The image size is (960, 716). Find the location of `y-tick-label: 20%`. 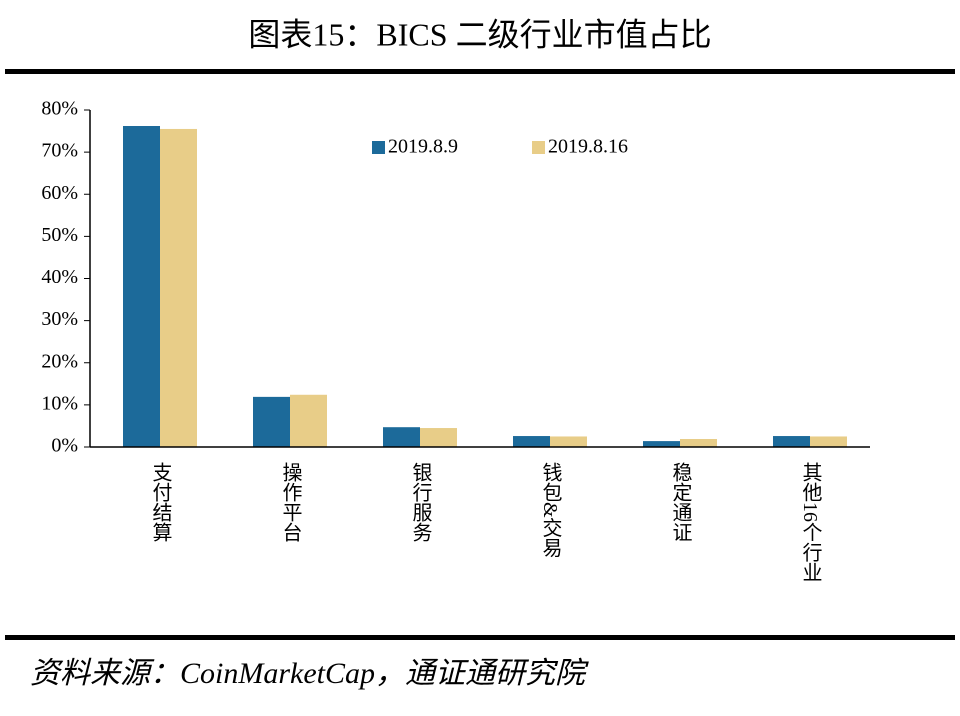

y-tick-label: 20% is located at coordinates (59, 361).